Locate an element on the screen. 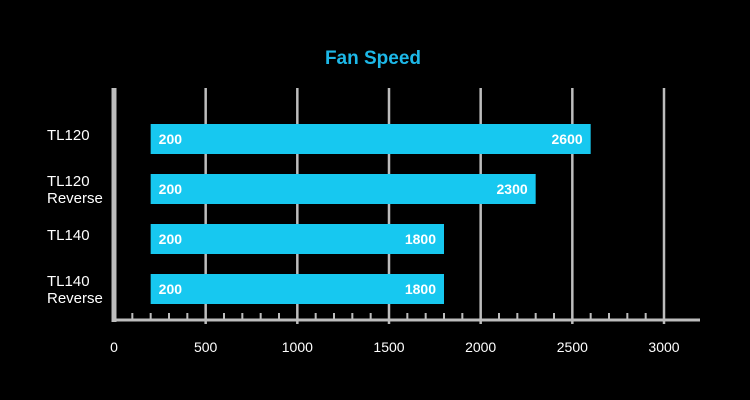  bar-high-label-3: 1800 is located at coordinates (420, 289).